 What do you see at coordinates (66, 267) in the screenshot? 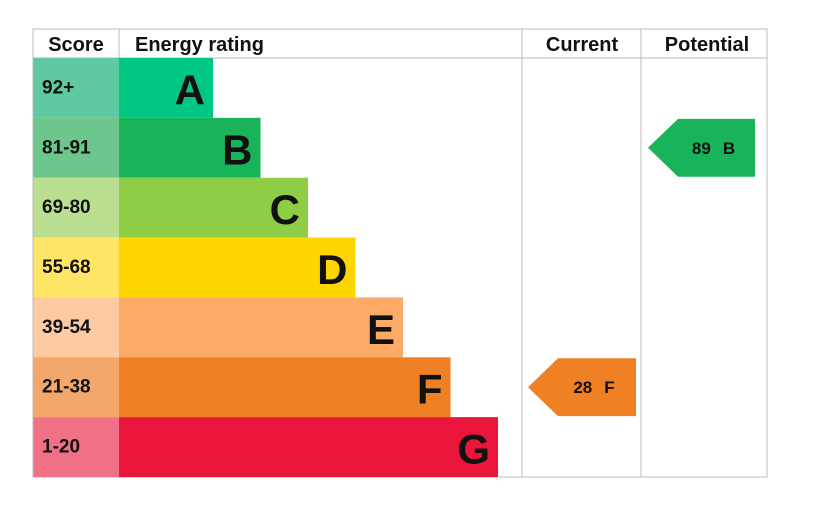
I see `score-label: 55-68` at bounding box center [66, 267].